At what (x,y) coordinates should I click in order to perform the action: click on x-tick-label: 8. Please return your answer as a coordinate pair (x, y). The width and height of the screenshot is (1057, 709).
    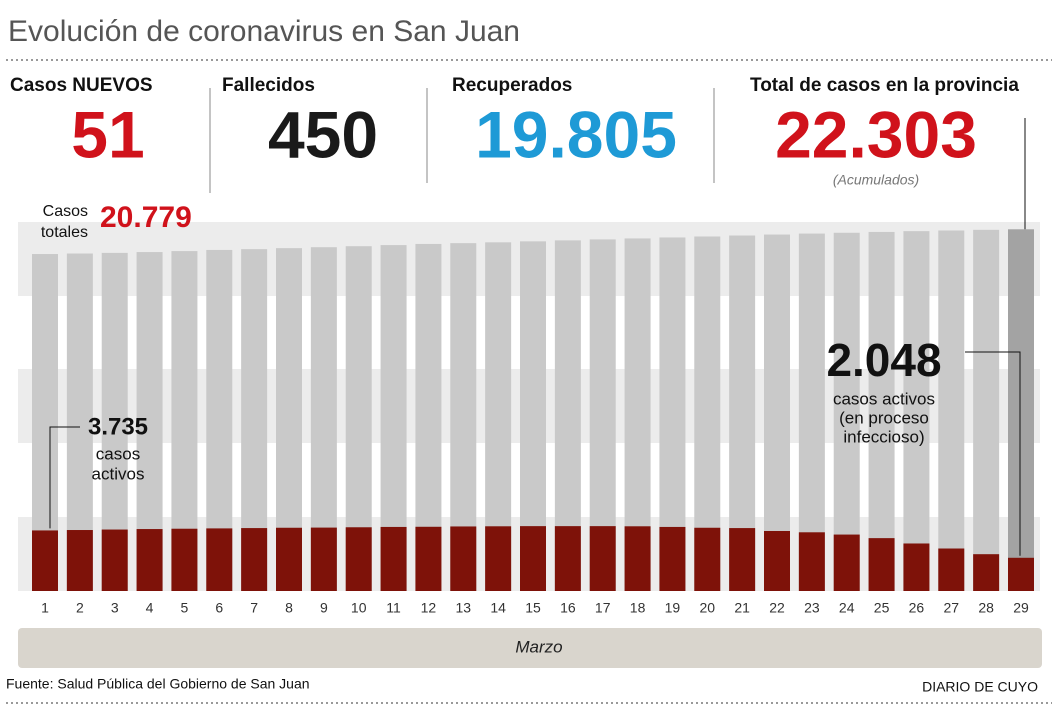
    Looking at the image, I should click on (289, 608).